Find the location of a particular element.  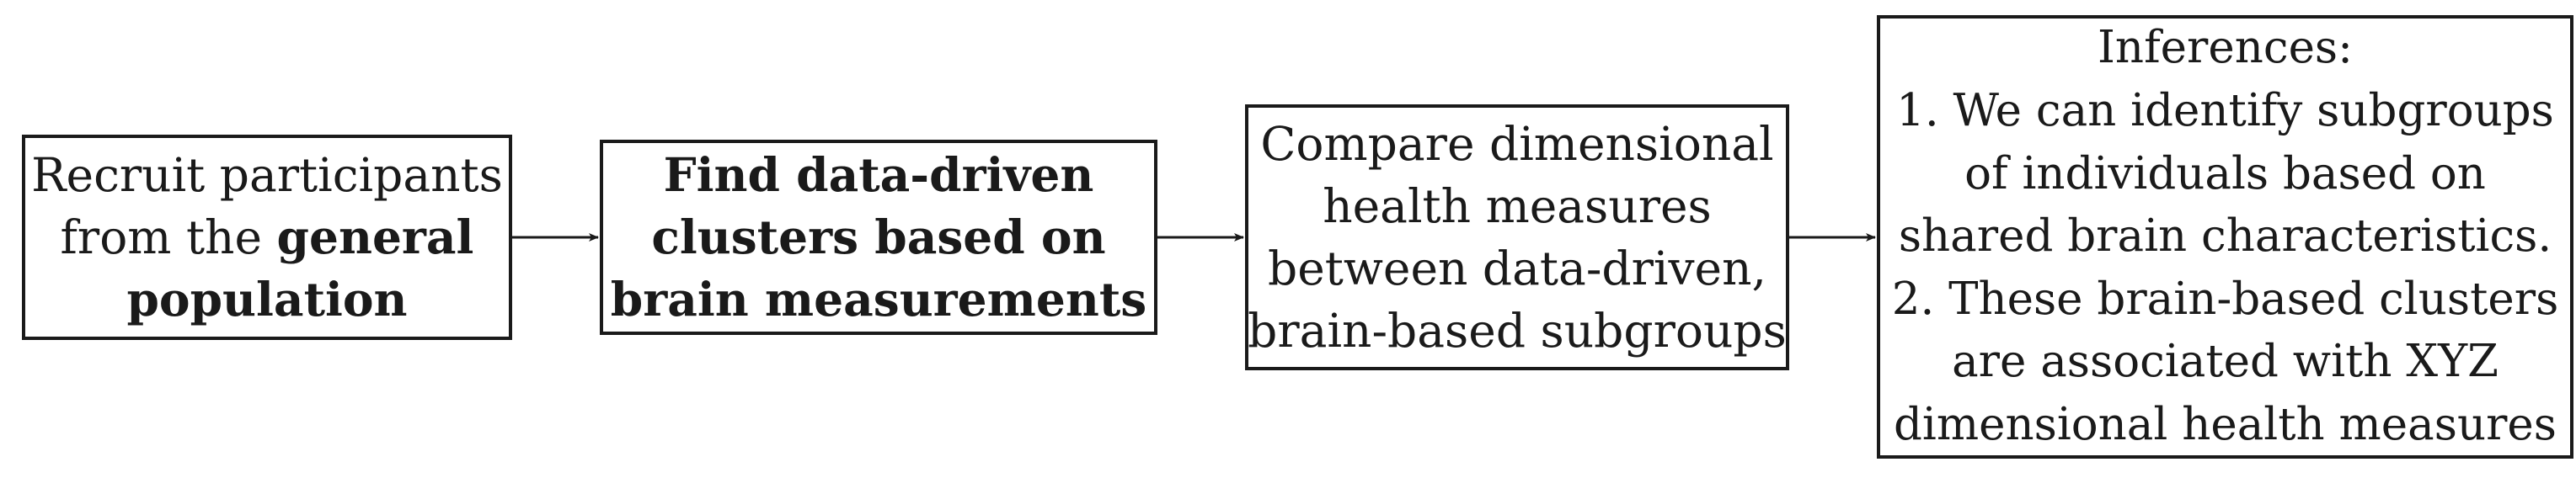

node-text-line: Compare dimensional is located at coordinates (1516, 144).